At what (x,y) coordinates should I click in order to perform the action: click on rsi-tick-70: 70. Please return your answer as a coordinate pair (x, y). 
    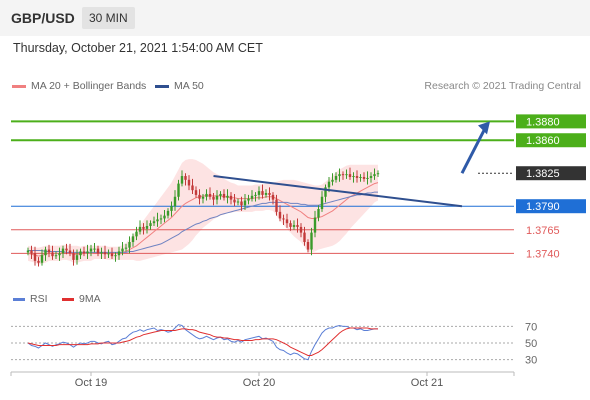
    Looking at the image, I should click on (531, 327).